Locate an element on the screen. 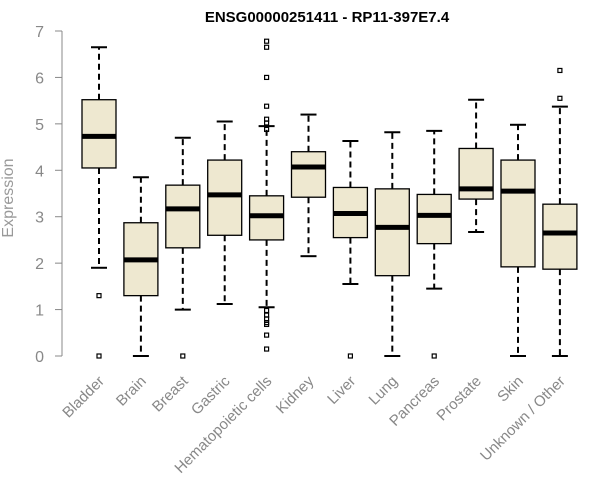 The width and height of the screenshot is (600, 500). y-tick-label: 1 is located at coordinates (39, 311).